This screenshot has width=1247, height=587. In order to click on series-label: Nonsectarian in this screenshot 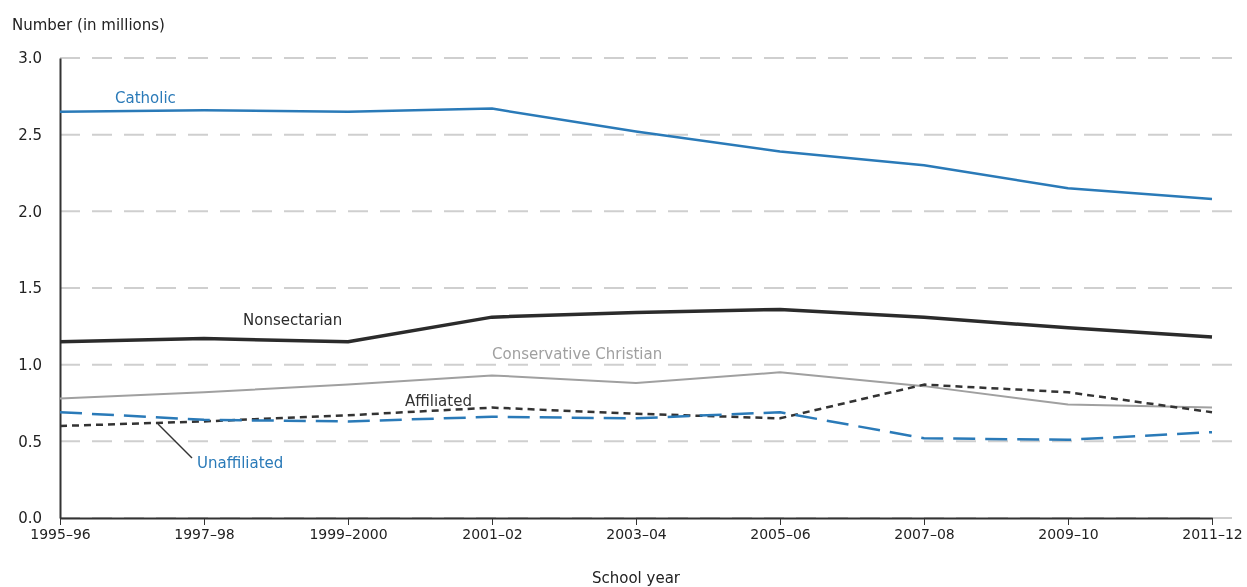, I will do `click(293, 320)`.